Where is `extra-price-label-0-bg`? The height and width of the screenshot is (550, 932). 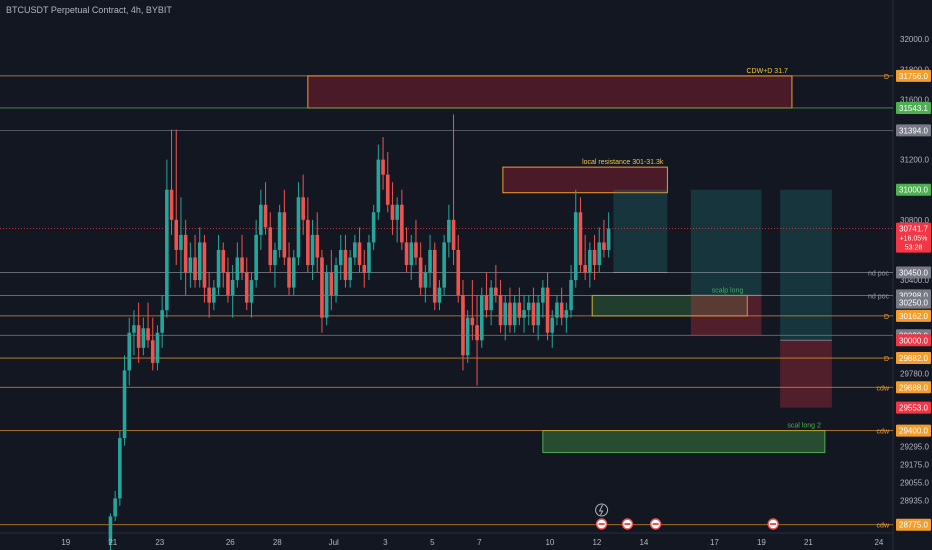 extra-price-label-0-bg is located at coordinates (913, 189).